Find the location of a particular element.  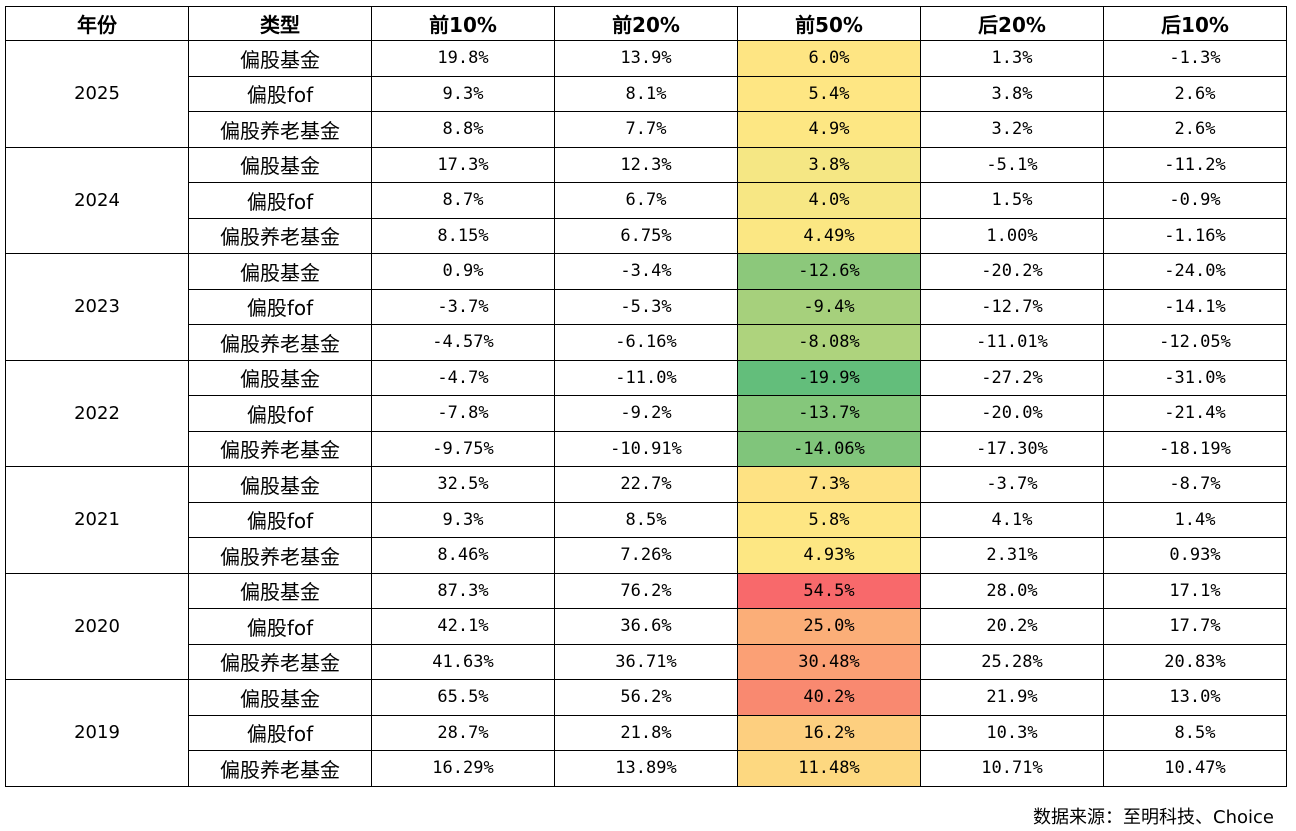

value-cell-bottom20: 1.5% is located at coordinates (1012, 200).